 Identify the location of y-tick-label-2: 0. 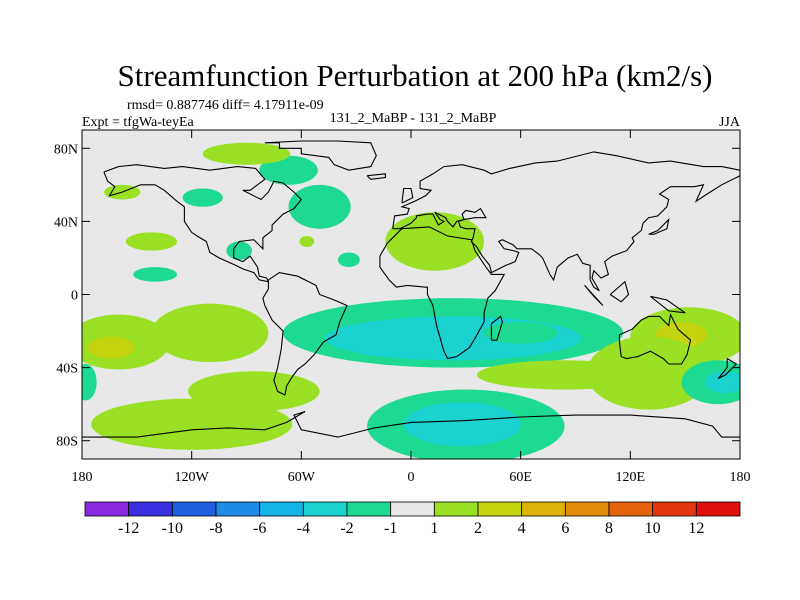
(74, 296).